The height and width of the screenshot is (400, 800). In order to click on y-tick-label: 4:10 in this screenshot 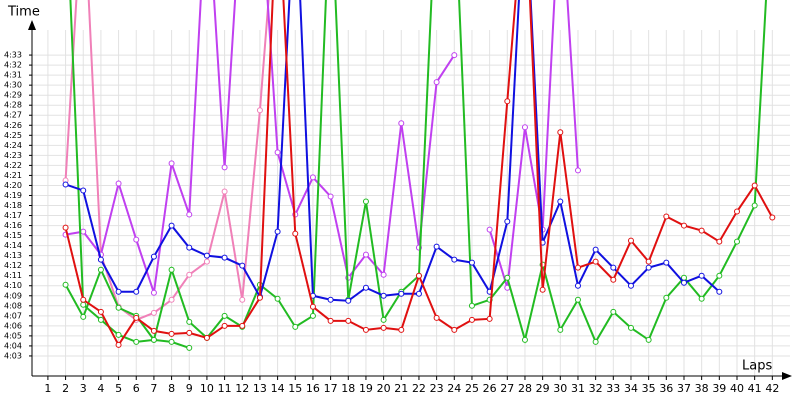, I will do `click(13, 285)`.